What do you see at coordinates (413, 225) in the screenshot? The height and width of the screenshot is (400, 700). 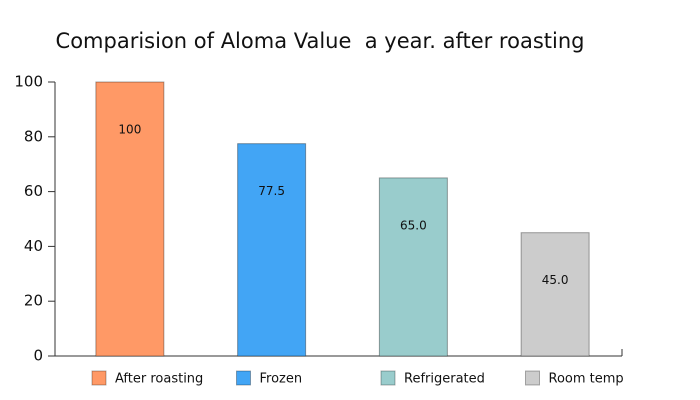 I see `value-label: 65.0` at bounding box center [413, 225].